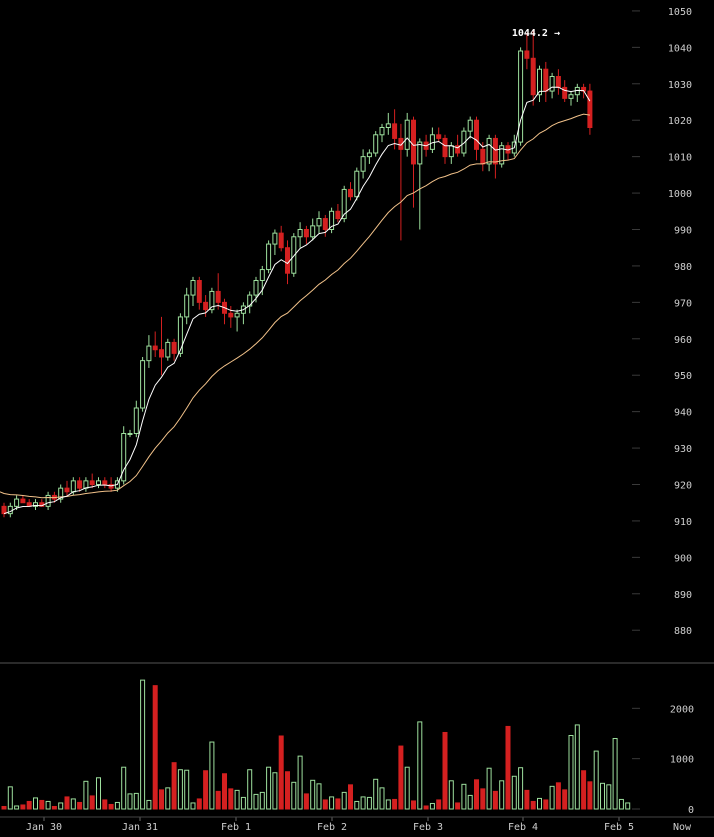 The image size is (714, 837). I want to click on price-tick-label: 960, so click(683, 340).